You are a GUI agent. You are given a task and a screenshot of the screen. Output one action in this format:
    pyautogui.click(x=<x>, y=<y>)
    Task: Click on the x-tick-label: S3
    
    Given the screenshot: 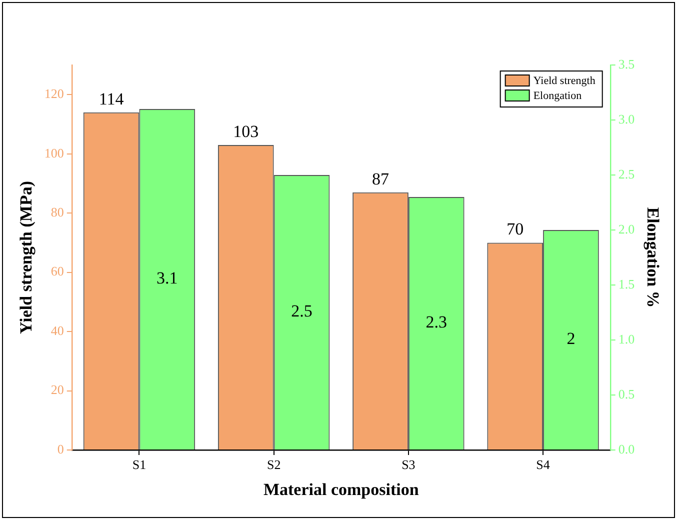 What is the action you would take?
    pyautogui.click(x=409, y=464)
    